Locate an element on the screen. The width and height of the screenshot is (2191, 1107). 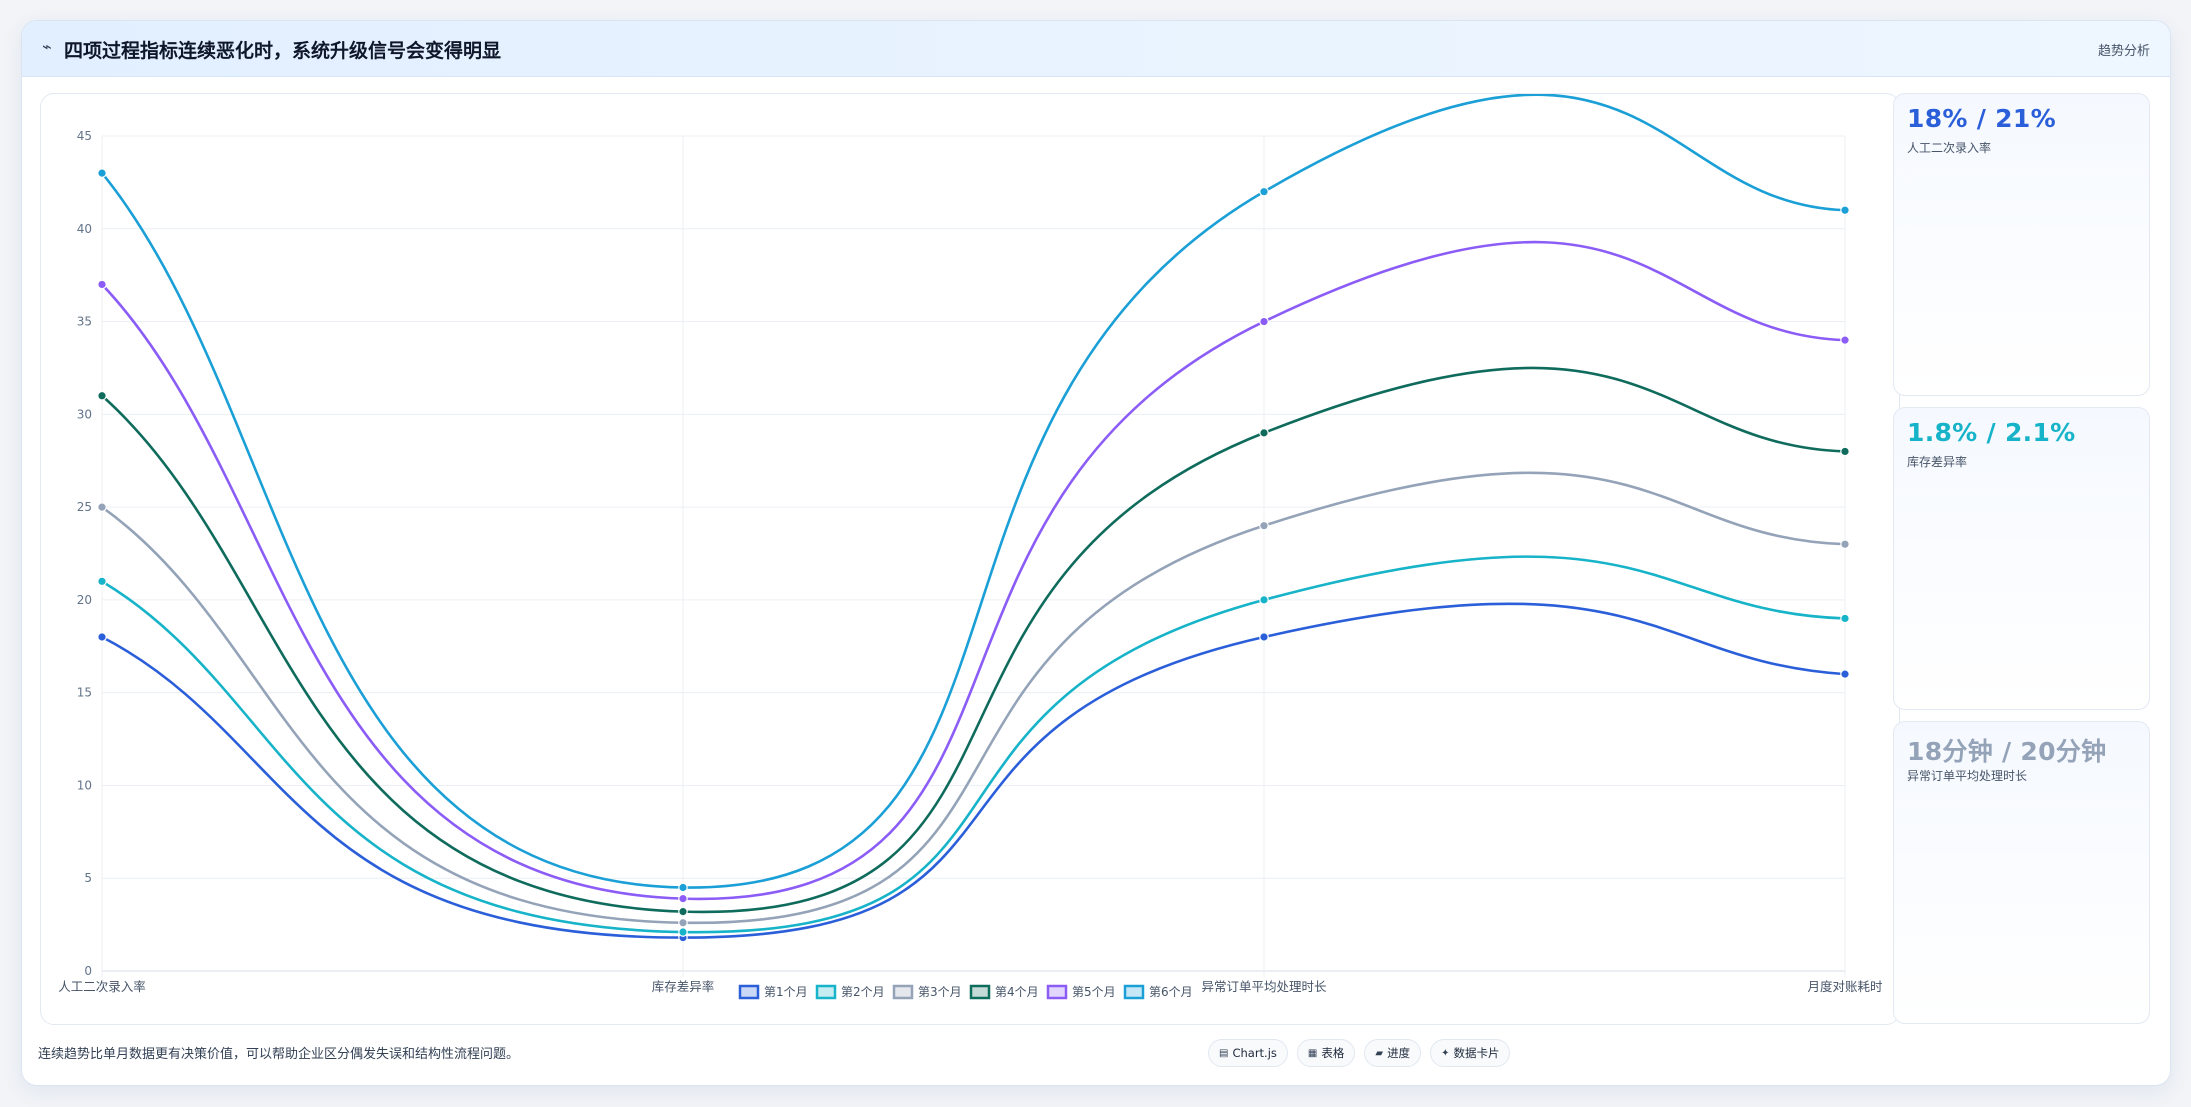
kpi-value: 18% / 21% is located at coordinates (1981, 118).